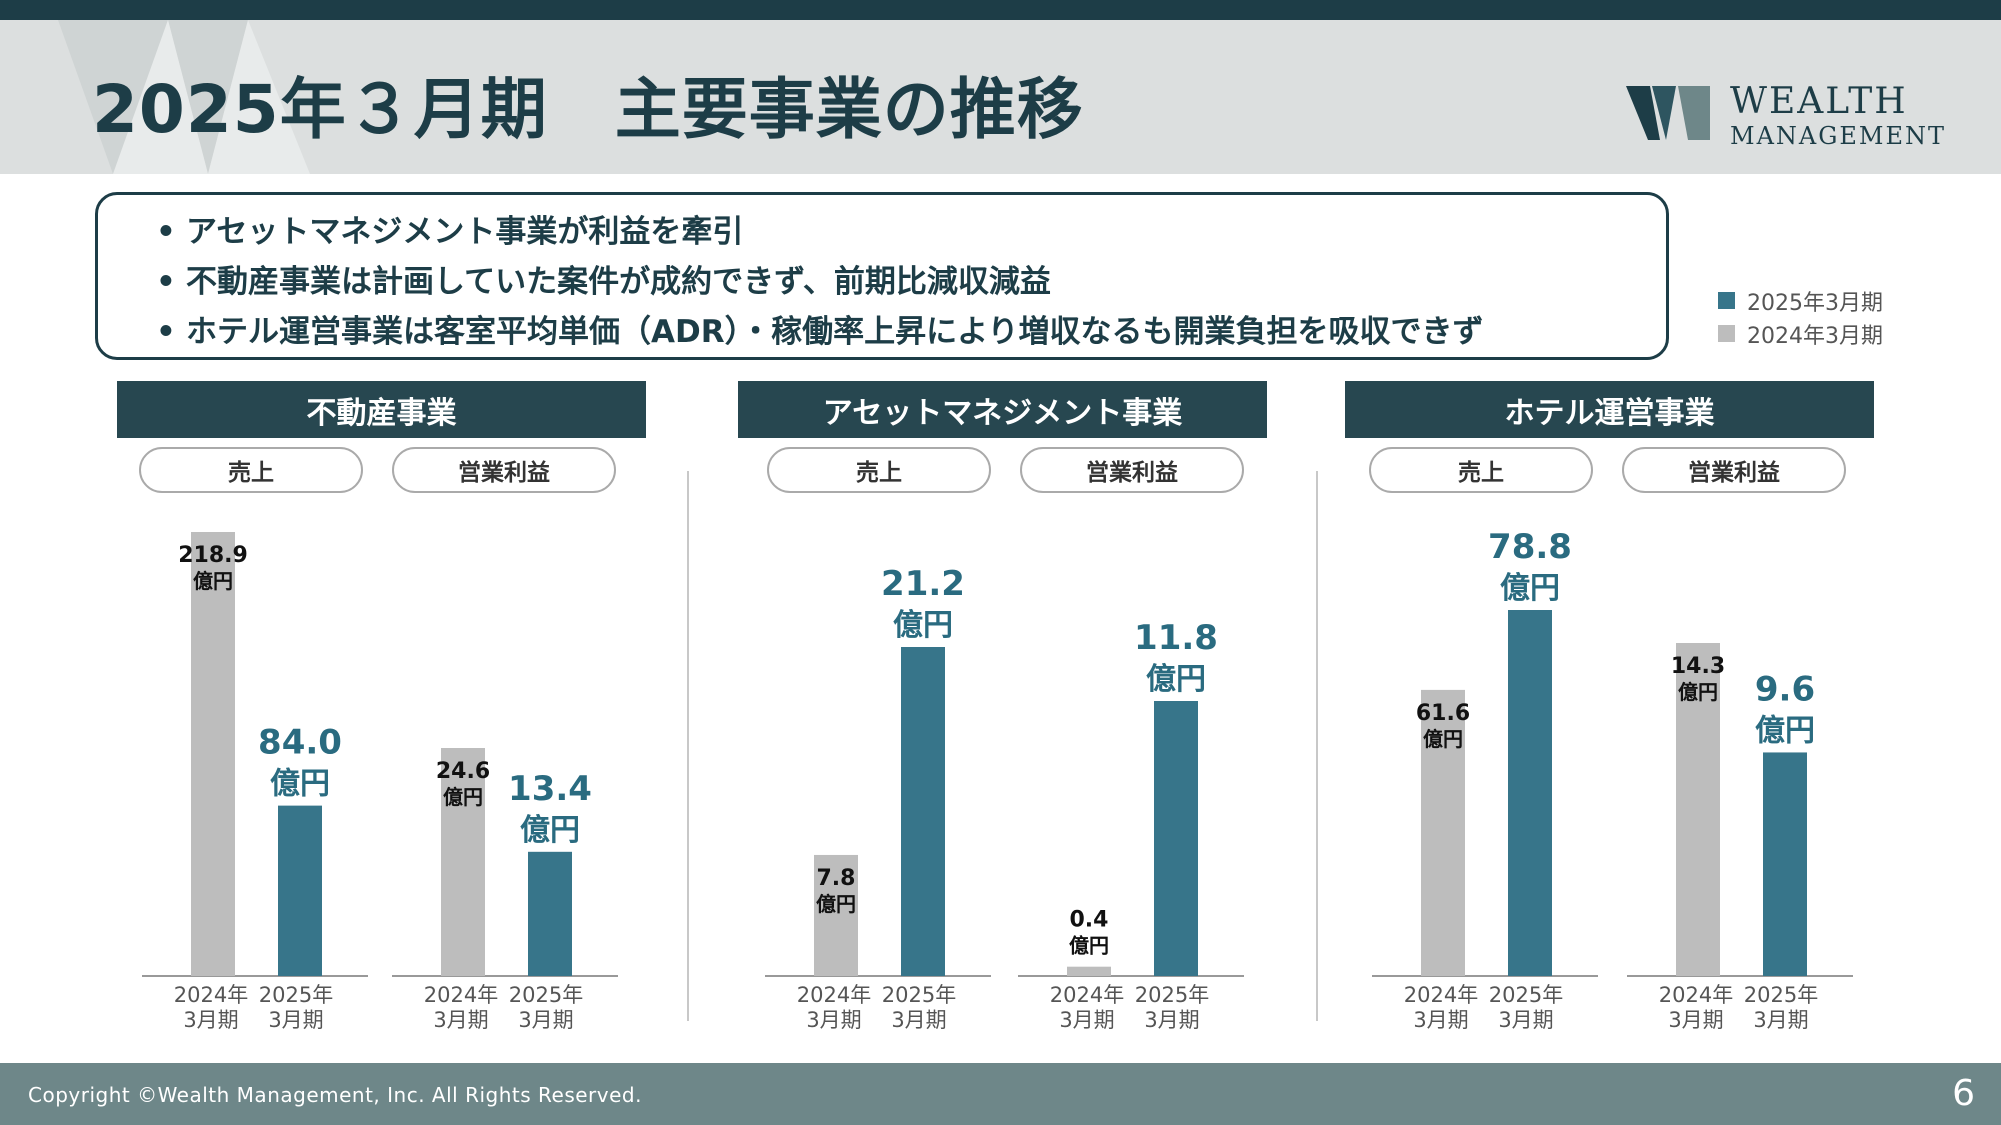  I want to click on page-number: 6, so click(1963, 1093).